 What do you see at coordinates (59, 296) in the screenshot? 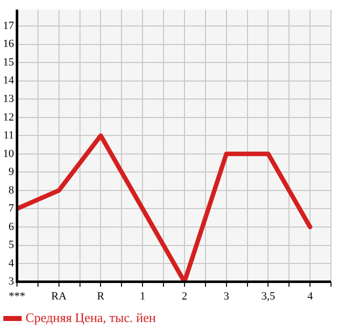
I see `x-tick-label: RA` at bounding box center [59, 296].